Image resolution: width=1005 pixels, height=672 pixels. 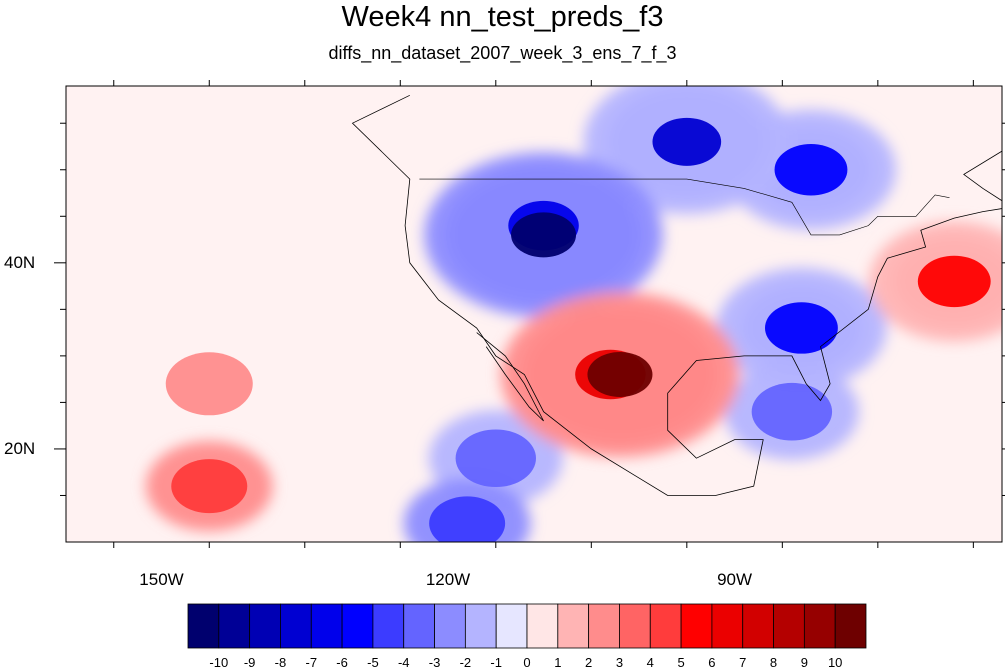 What do you see at coordinates (209, 486) in the screenshot?
I see `pacific-red-anomaly` at bounding box center [209, 486].